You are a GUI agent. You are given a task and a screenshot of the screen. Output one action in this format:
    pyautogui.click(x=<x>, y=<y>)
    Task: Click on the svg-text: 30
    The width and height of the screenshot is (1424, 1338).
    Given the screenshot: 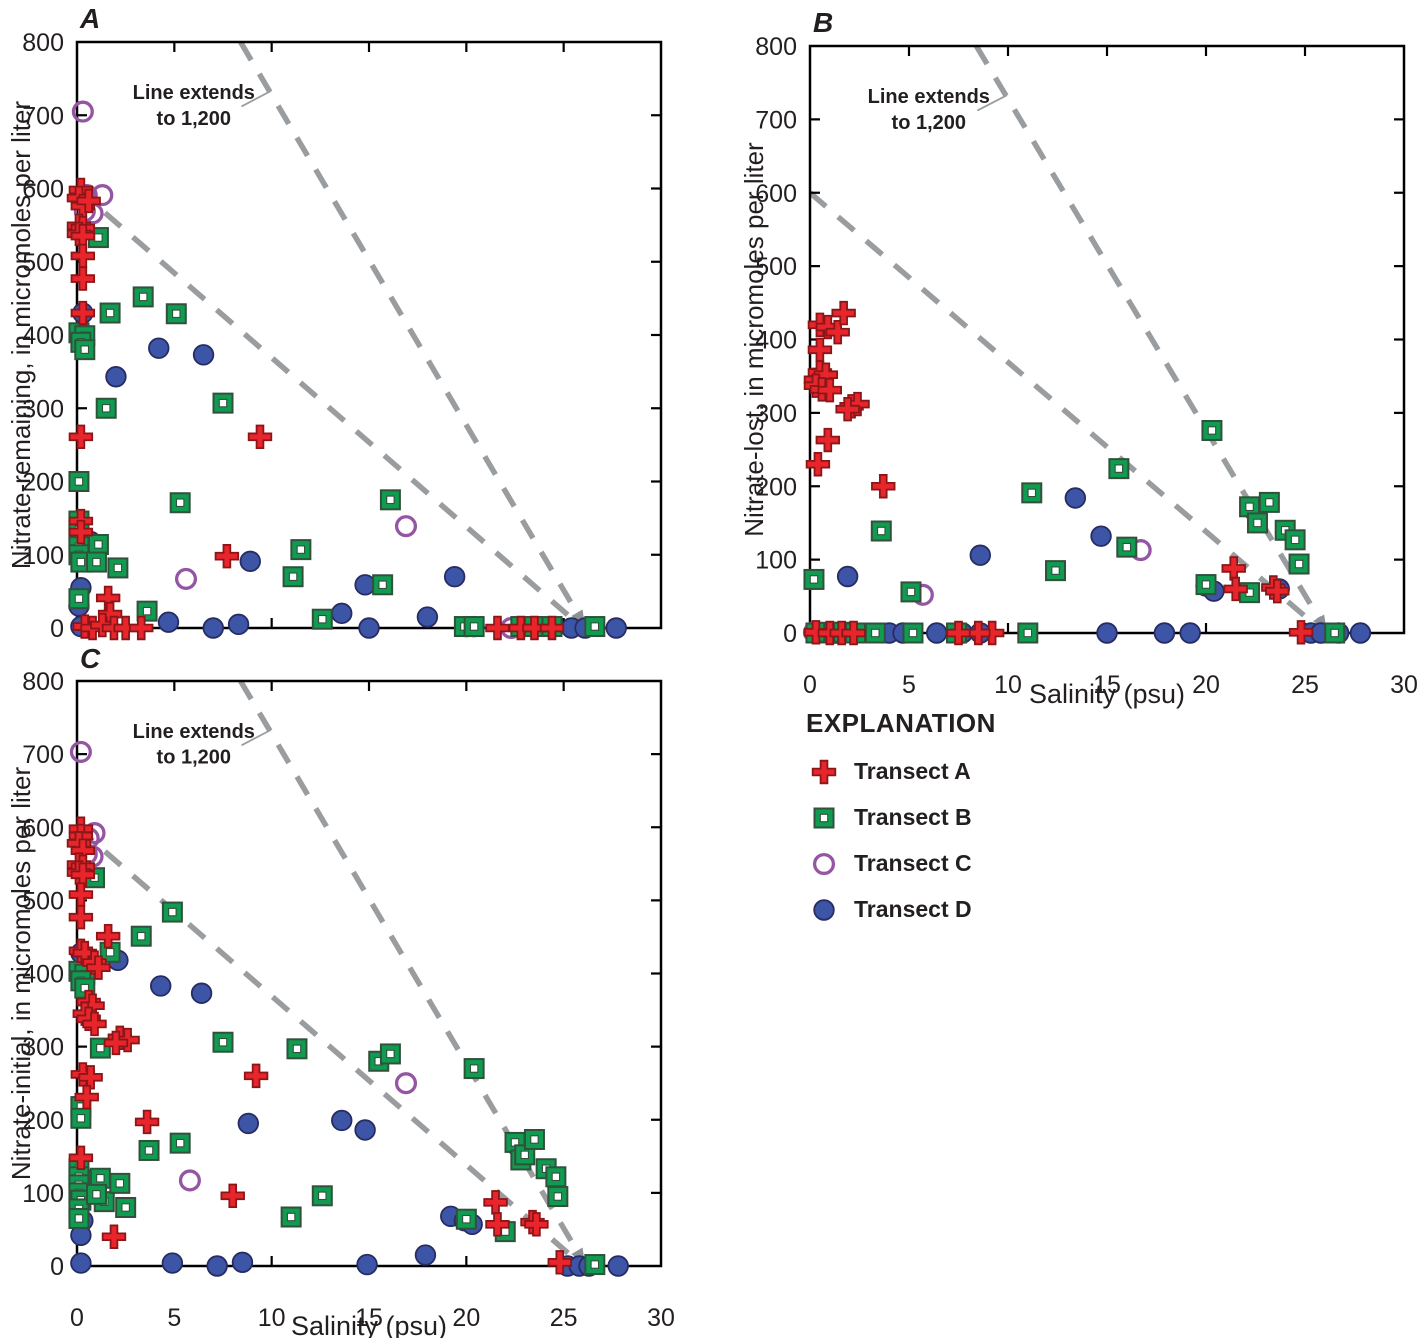 What is the action you would take?
    pyautogui.click(x=1404, y=685)
    